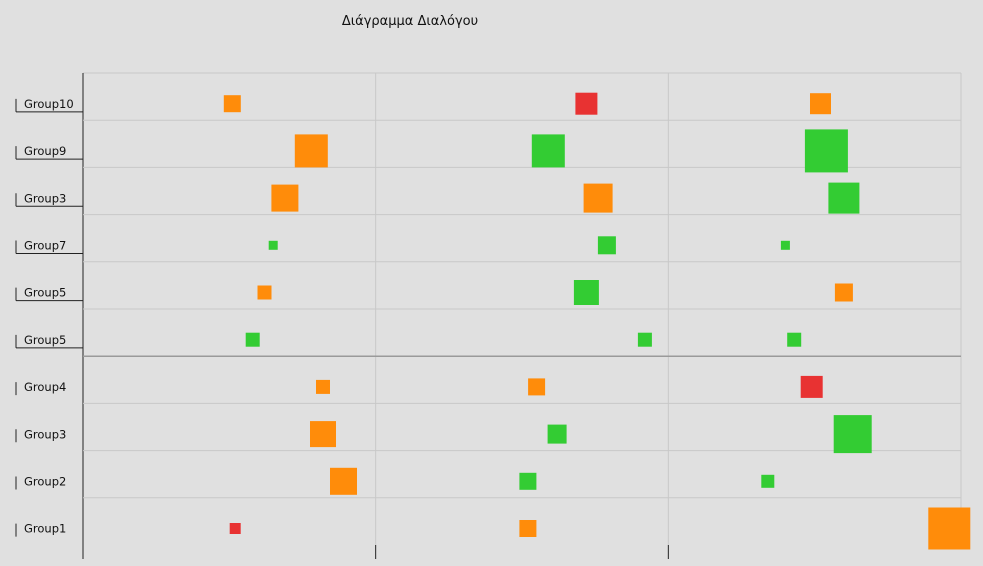 This screenshot has height=566, width=983. I want to click on row-label-5: Group5, so click(45, 340).